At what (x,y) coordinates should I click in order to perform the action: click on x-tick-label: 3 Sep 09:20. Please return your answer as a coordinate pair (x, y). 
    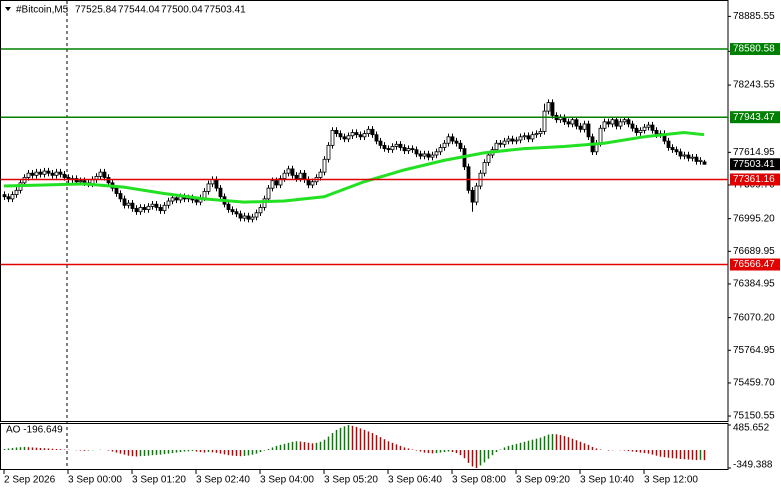
    Looking at the image, I should click on (543, 480).